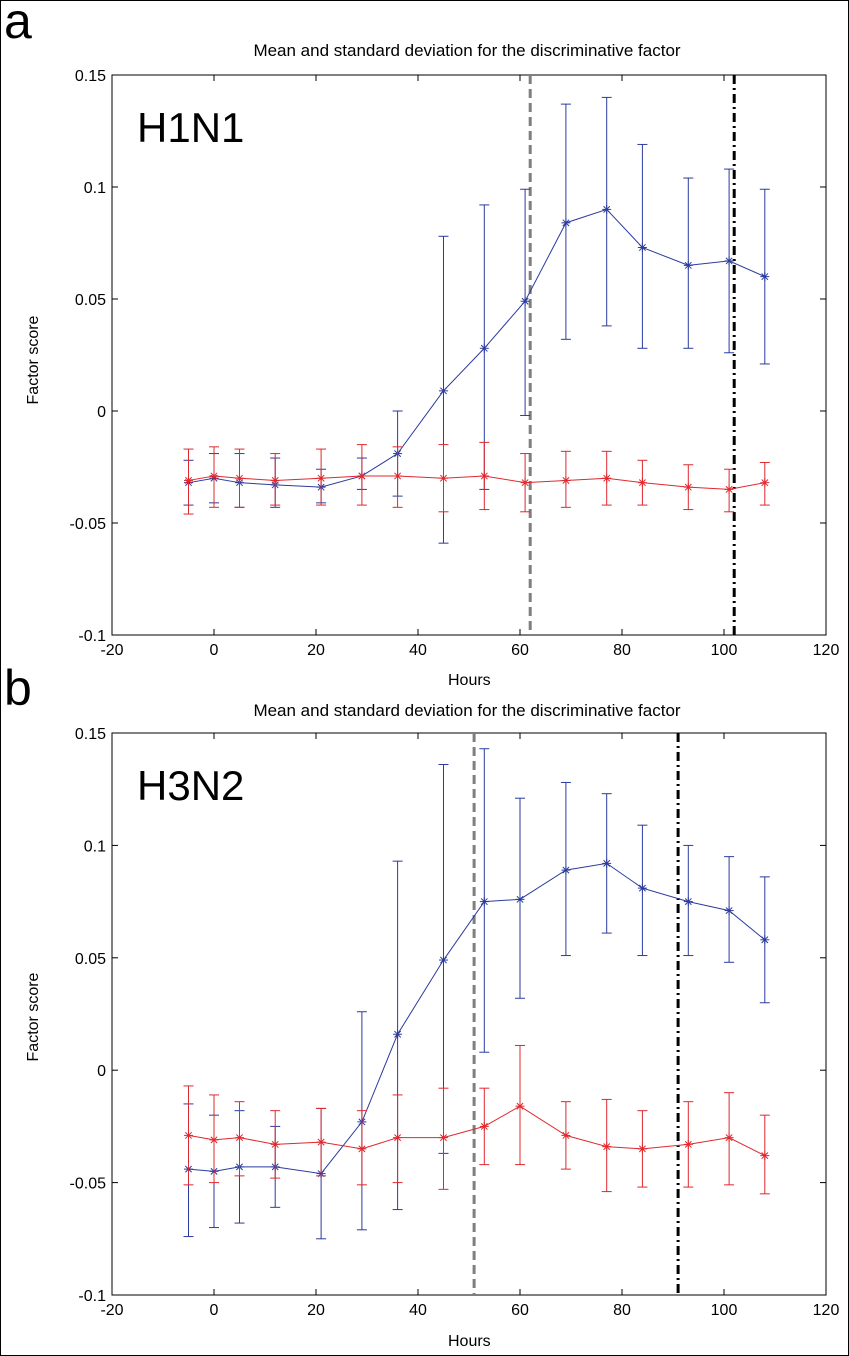 This screenshot has height=1356, width=849. What do you see at coordinates (477, 348) in the screenshot?
I see `blue-series-a-line` at bounding box center [477, 348].